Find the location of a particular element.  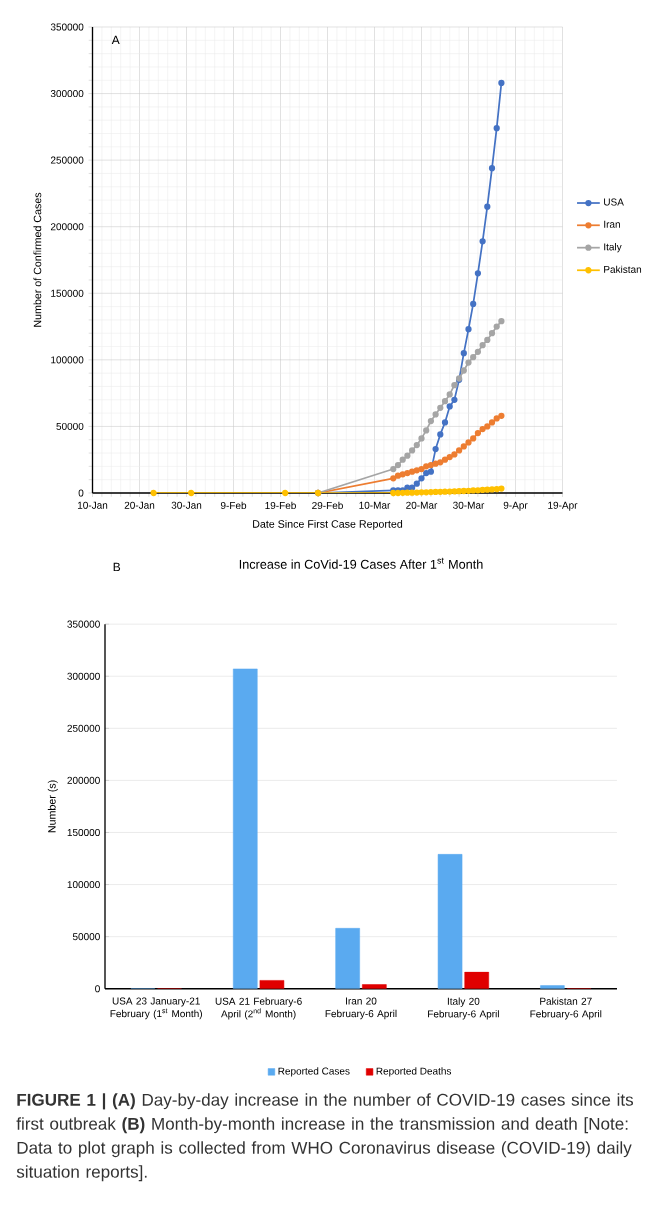

x-tick-label: Italy 20 February-6 April is located at coordinates (463, 1008).